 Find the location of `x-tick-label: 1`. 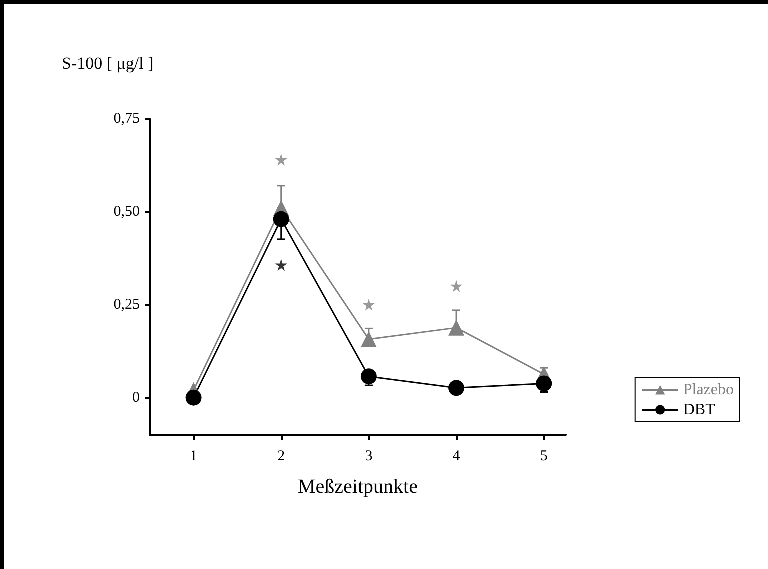

x-tick-label: 1 is located at coordinates (194, 456).